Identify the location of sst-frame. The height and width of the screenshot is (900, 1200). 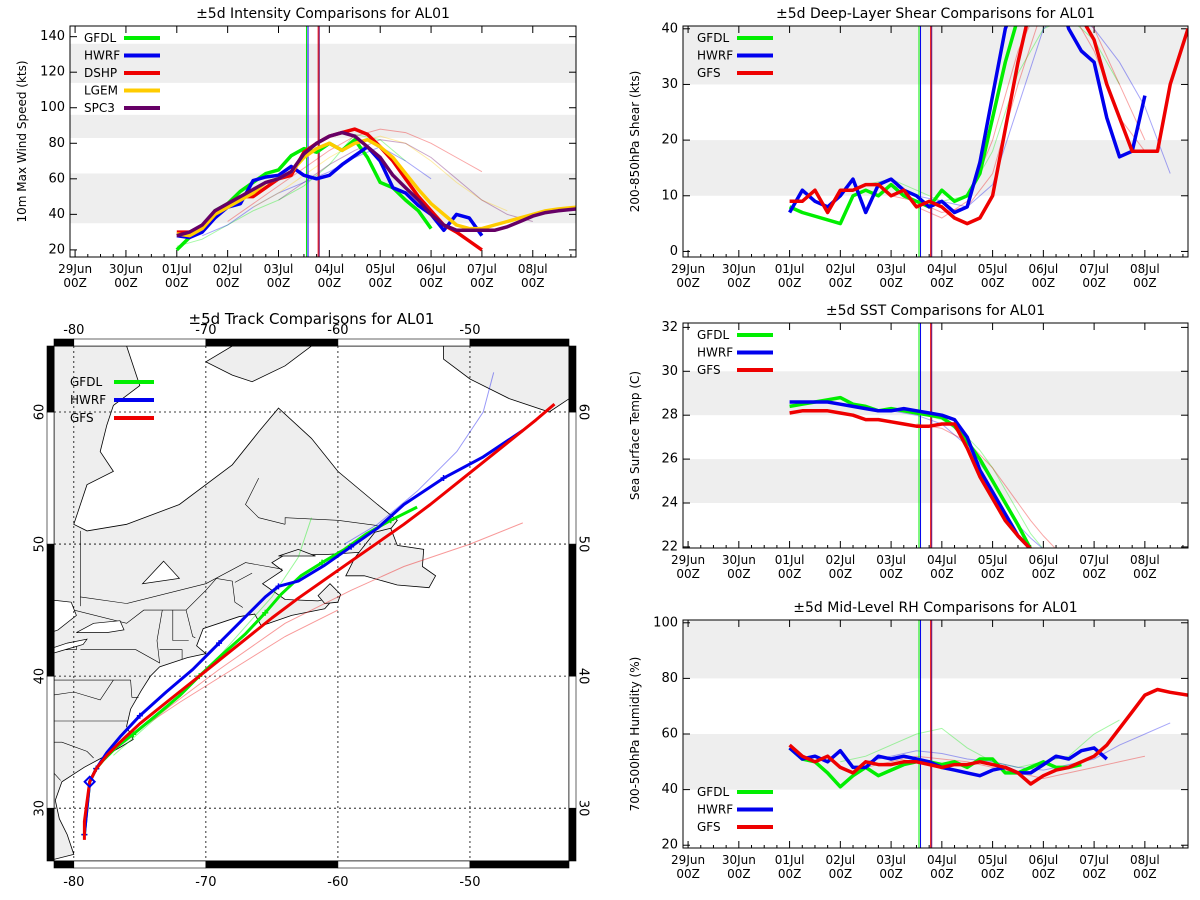
(935, 435).